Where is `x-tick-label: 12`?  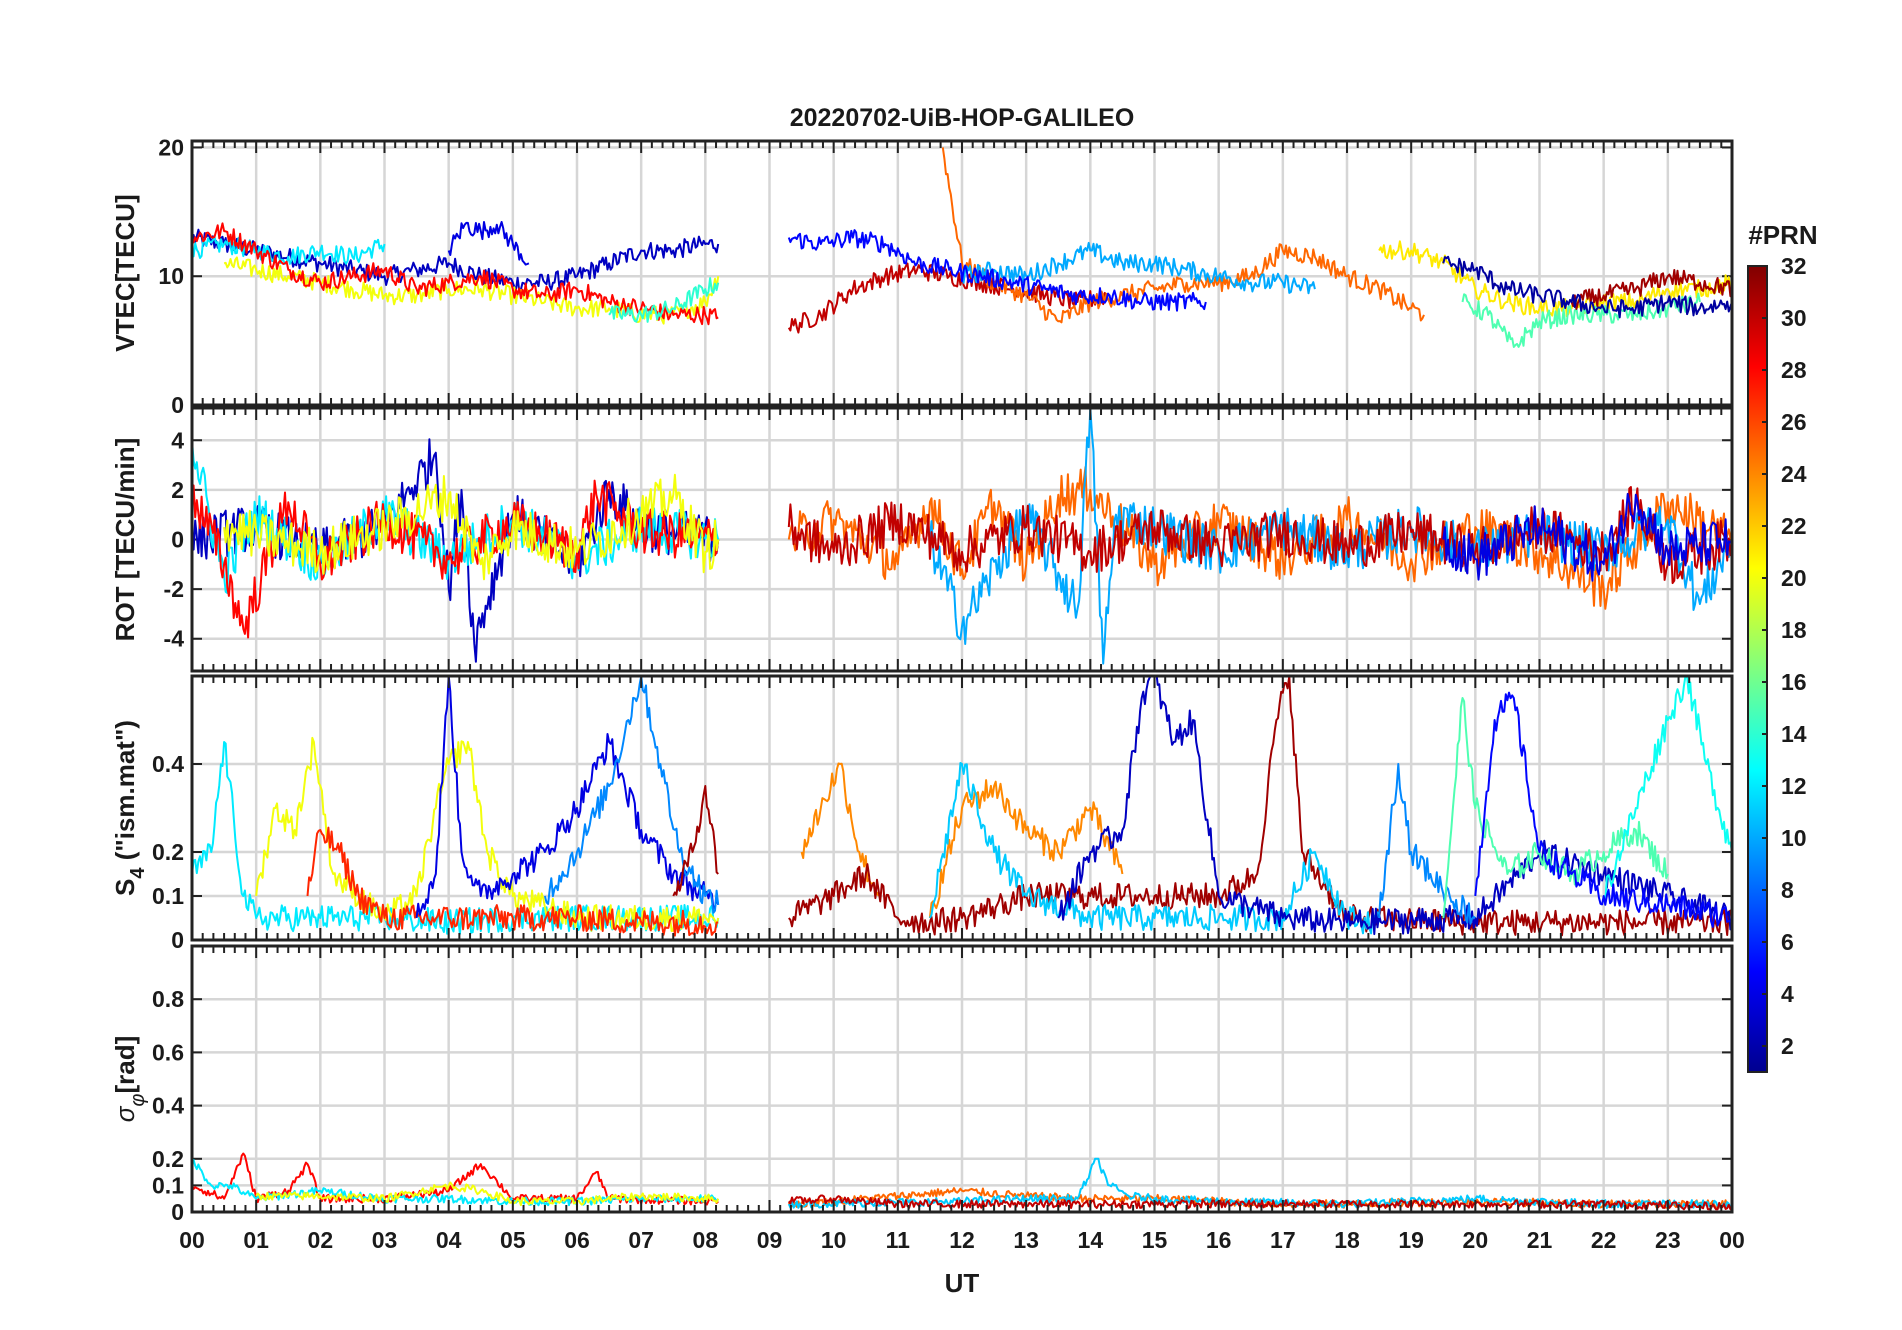
x-tick-label: 12 is located at coordinates (962, 1240).